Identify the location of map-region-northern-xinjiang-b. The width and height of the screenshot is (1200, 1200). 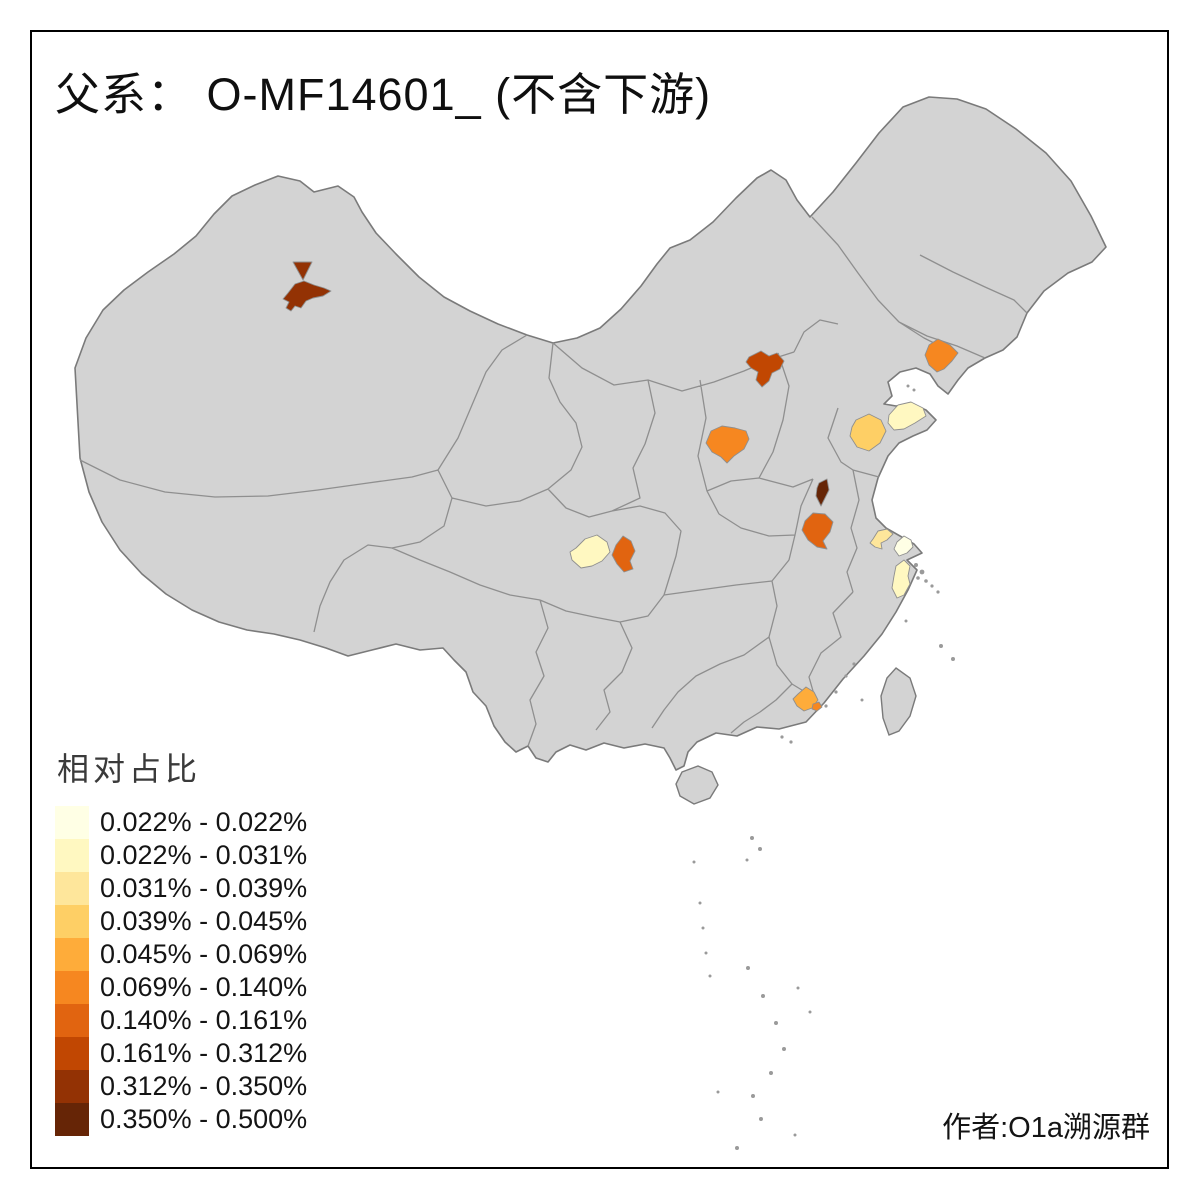
(307, 296).